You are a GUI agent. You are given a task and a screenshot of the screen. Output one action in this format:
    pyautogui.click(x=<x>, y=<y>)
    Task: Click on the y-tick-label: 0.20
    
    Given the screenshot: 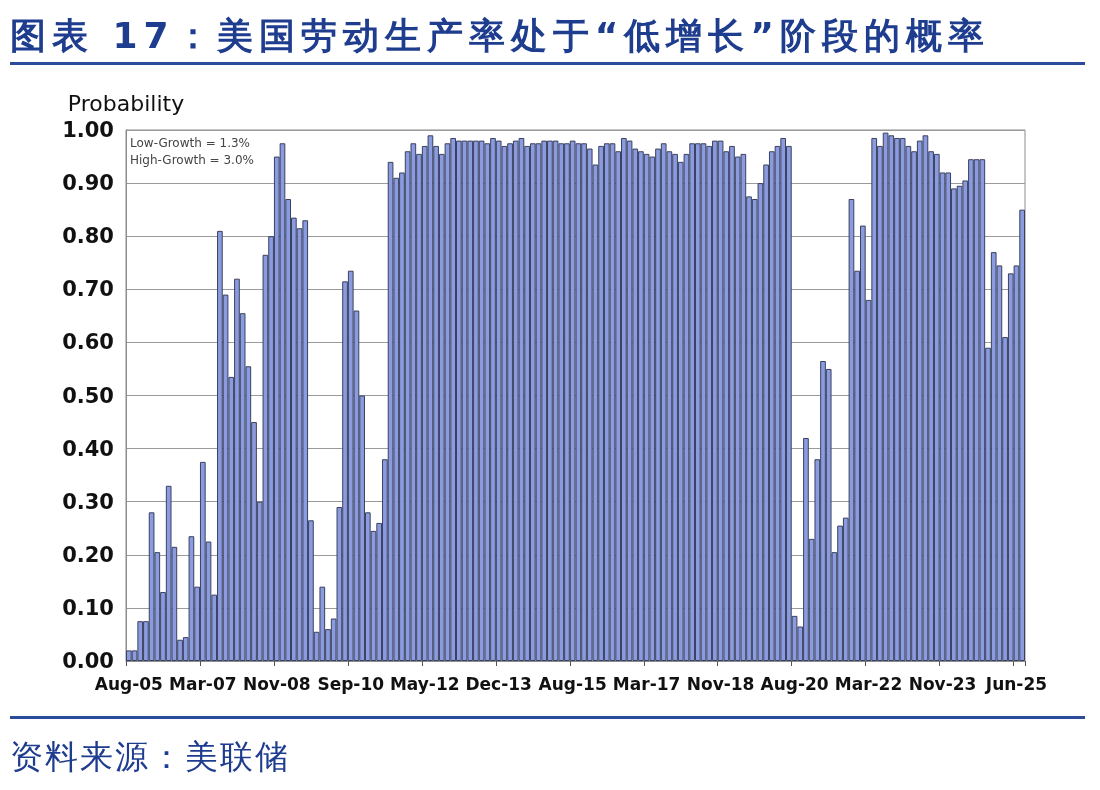 What is the action you would take?
    pyautogui.click(x=88, y=554)
    